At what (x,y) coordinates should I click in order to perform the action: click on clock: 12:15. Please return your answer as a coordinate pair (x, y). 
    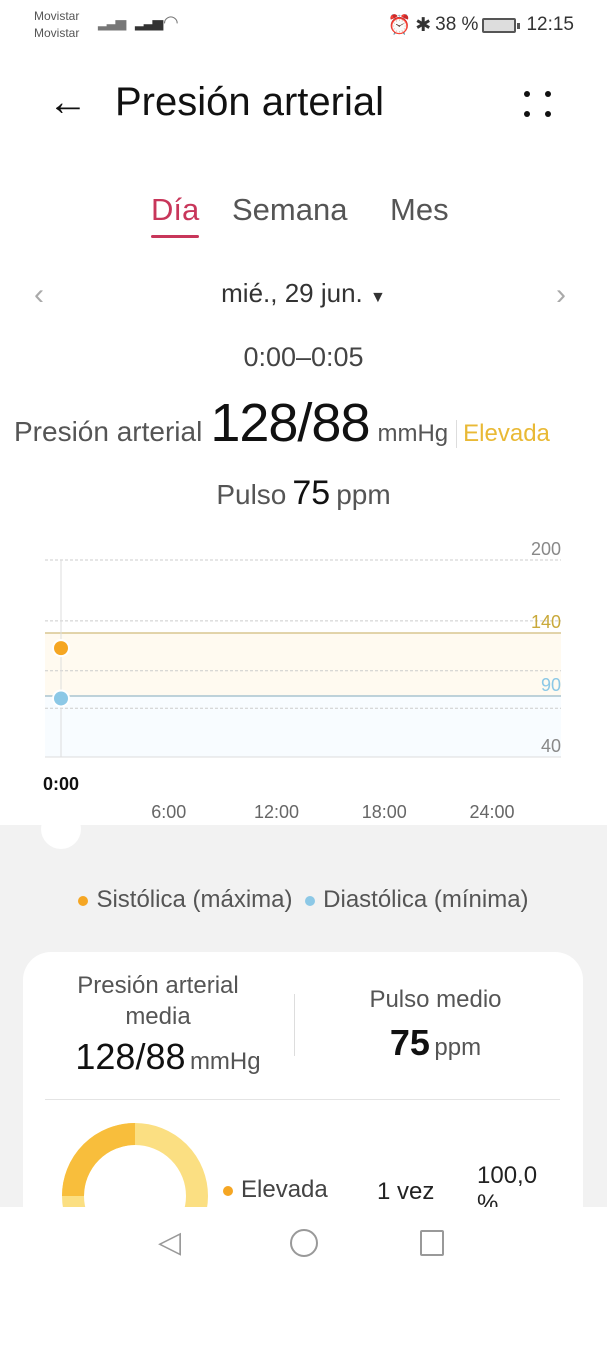
    Looking at the image, I should click on (550, 24).